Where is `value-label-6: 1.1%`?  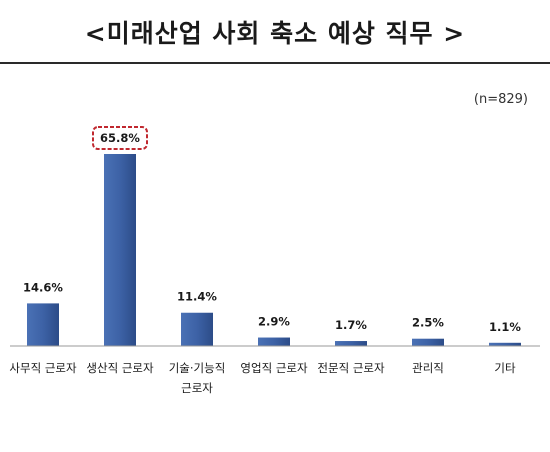
value-label-6: 1.1% is located at coordinates (505, 327).